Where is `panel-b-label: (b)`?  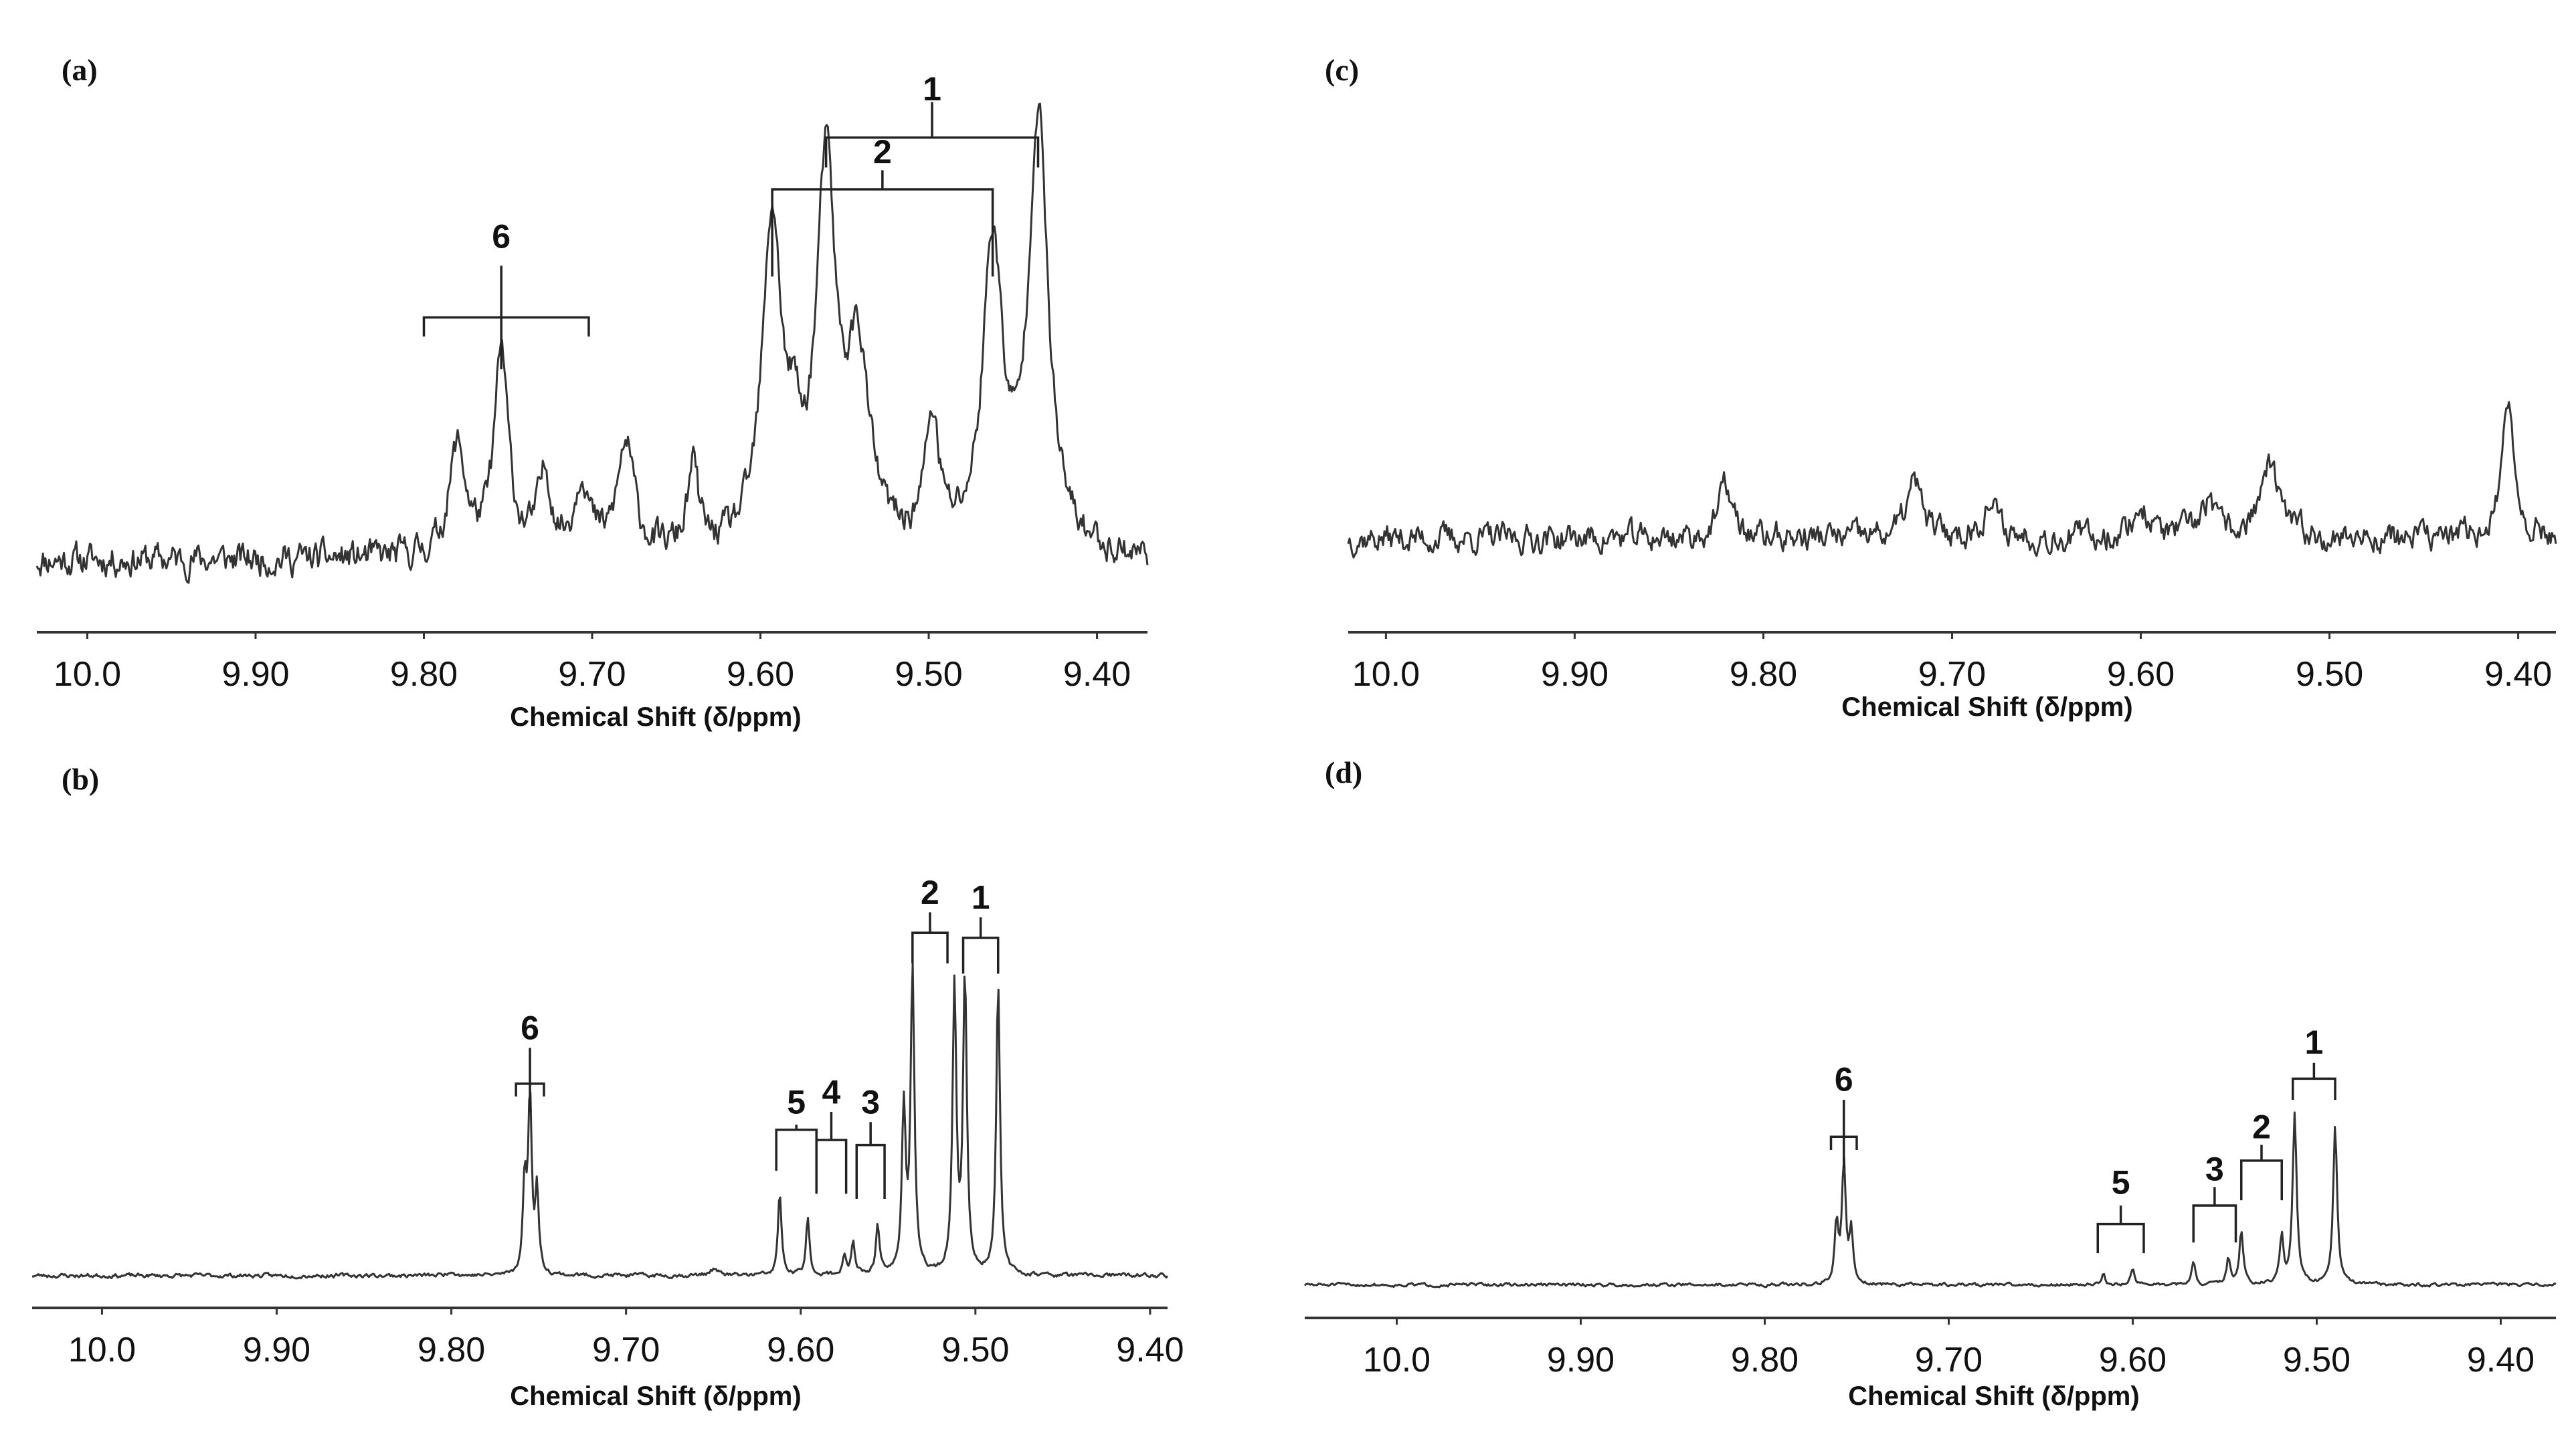
panel-b-label: (b) is located at coordinates (80, 779).